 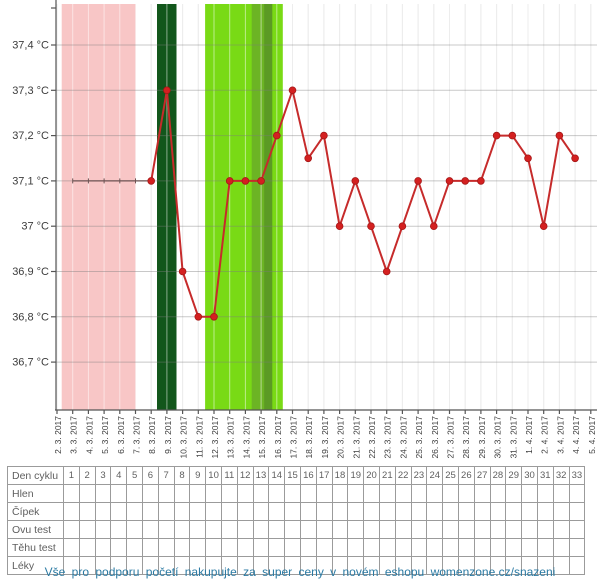 What do you see at coordinates (481, 181) in the screenshot?
I see `temperature-point: 29. 3. 2017: 37.1` at bounding box center [481, 181].